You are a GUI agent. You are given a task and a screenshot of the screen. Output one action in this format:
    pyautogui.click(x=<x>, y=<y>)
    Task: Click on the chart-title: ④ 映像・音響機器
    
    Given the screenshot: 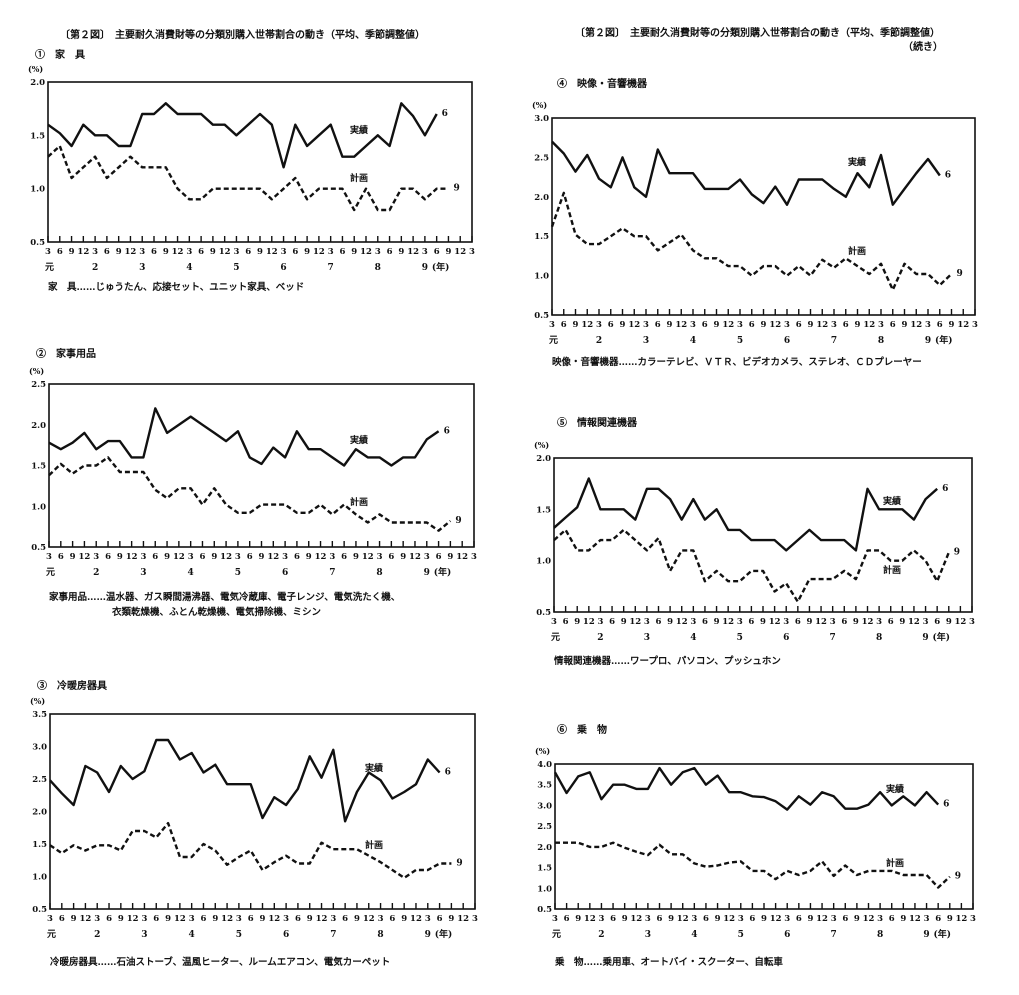 What is the action you would take?
    pyautogui.click(x=602, y=83)
    